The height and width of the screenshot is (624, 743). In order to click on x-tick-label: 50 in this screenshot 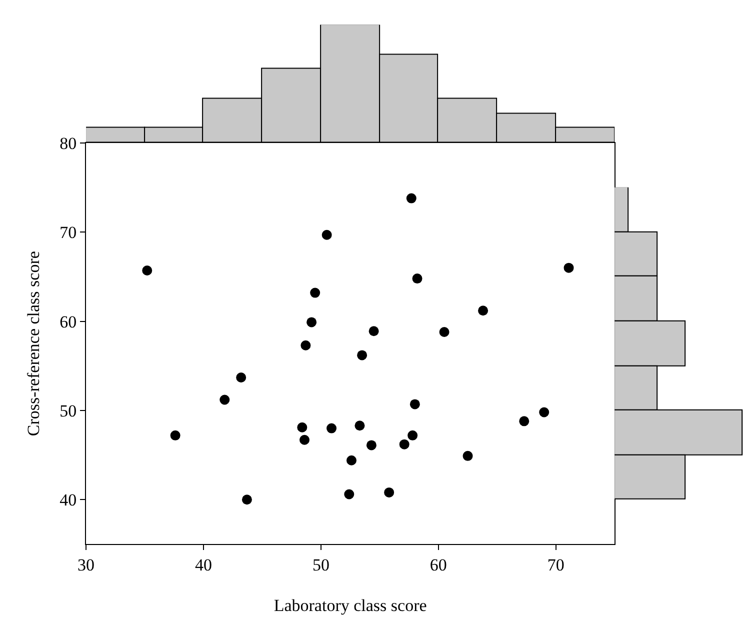, I will do `click(321, 565)`.